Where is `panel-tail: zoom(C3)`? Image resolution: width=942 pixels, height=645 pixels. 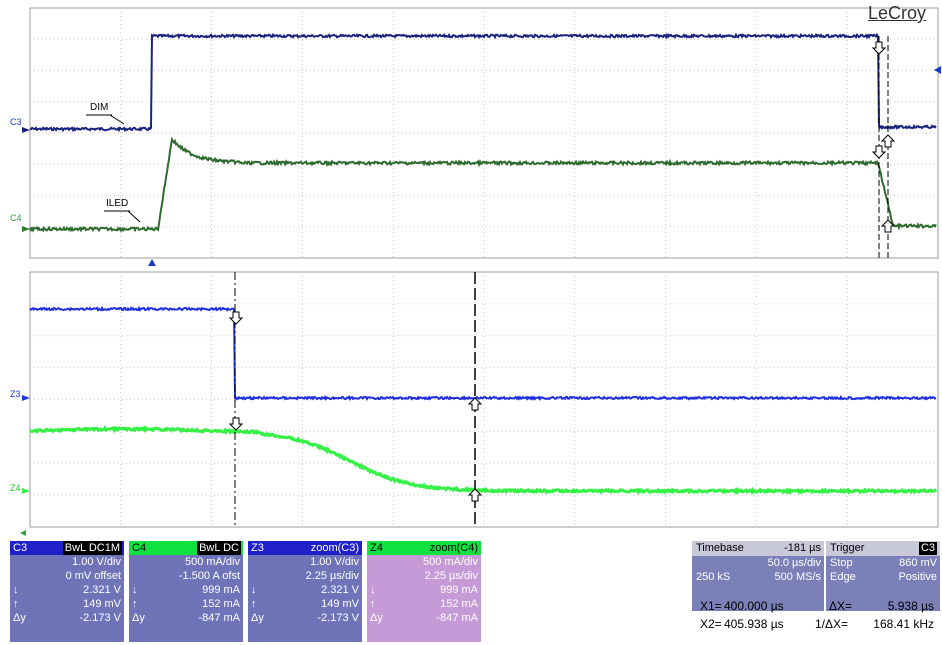 panel-tail: zoom(C3) is located at coordinates (334, 548).